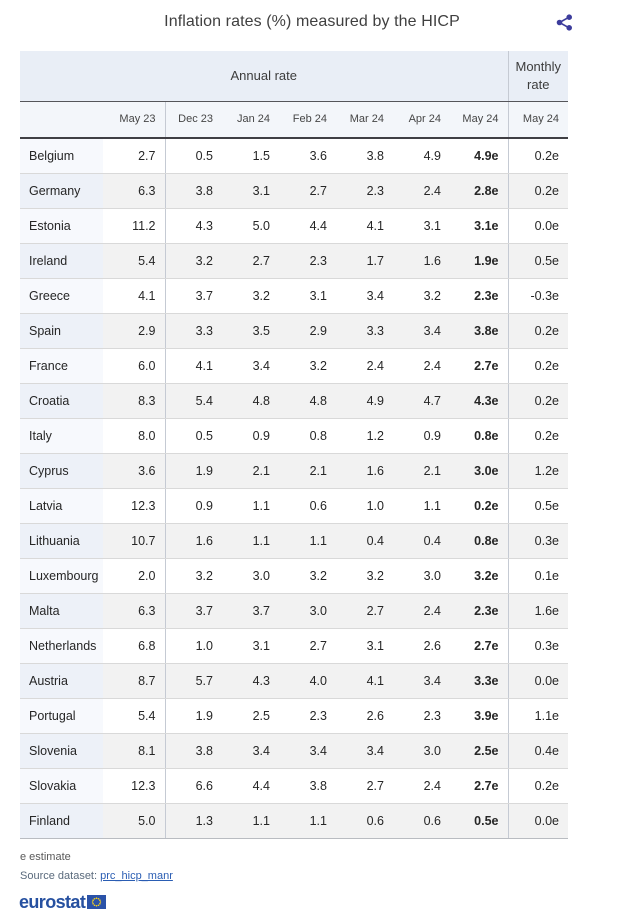 This screenshot has height=909, width=624. Describe the element at coordinates (134, 611) in the screenshot. I see `annual-value-cell: 6.3` at that location.